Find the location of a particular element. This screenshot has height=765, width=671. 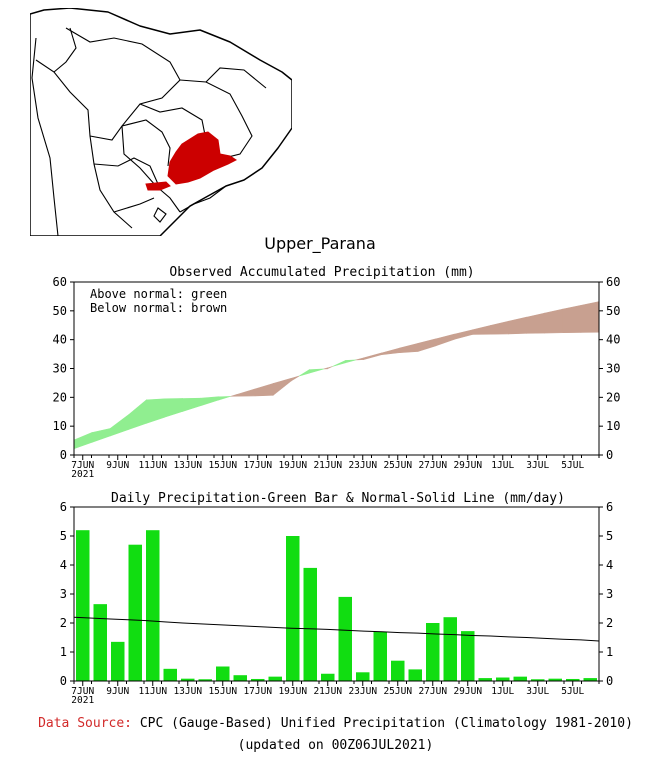

y-tick-label: 5 is located at coordinates (63, 536).